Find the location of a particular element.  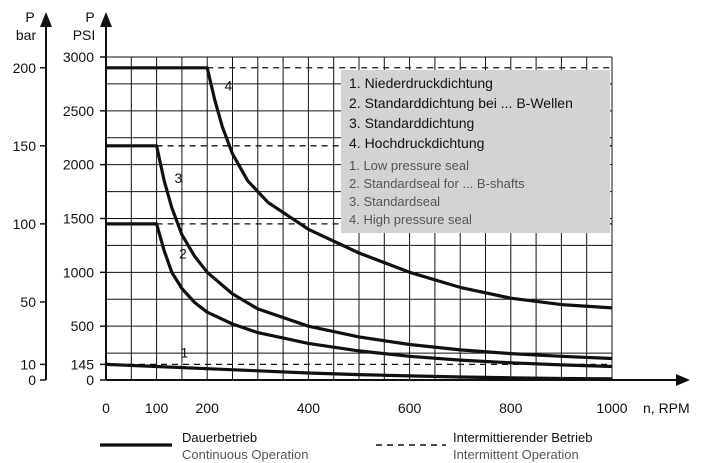

curve-label-4: 4 is located at coordinates (229, 85).